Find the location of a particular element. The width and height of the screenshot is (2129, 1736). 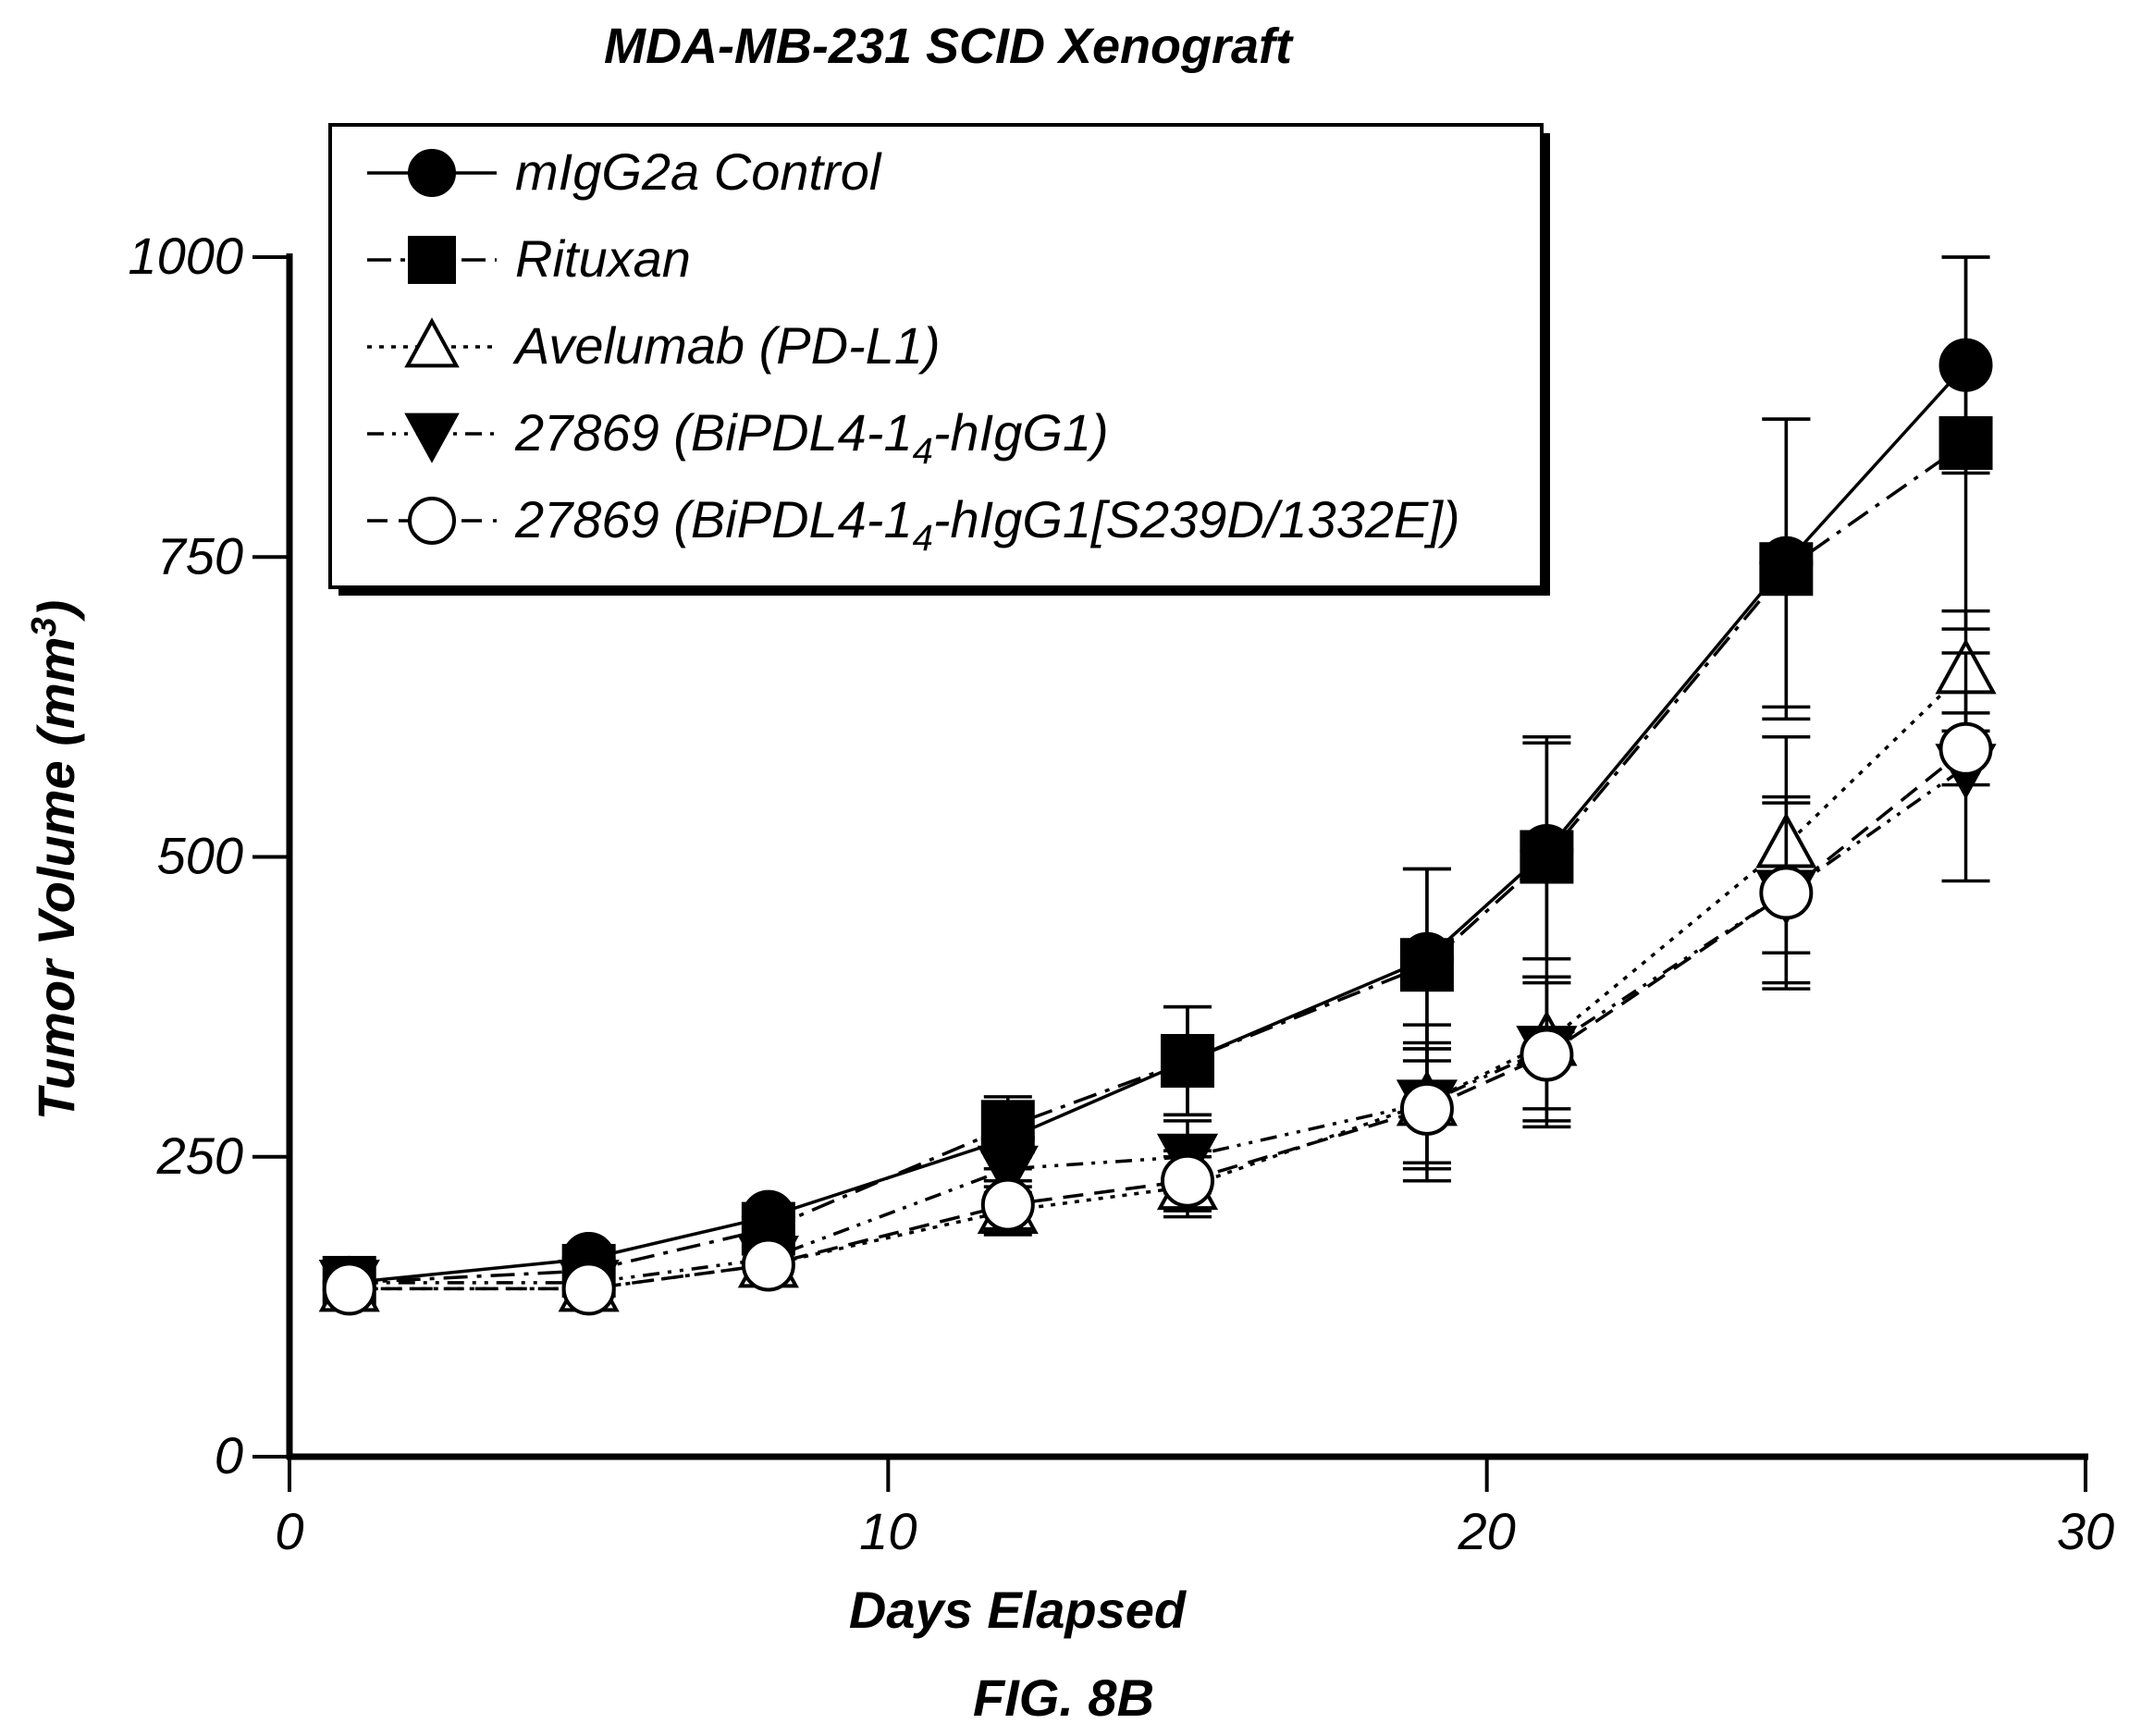

figure-caption: FIG. 8B is located at coordinates (1063, 1697).